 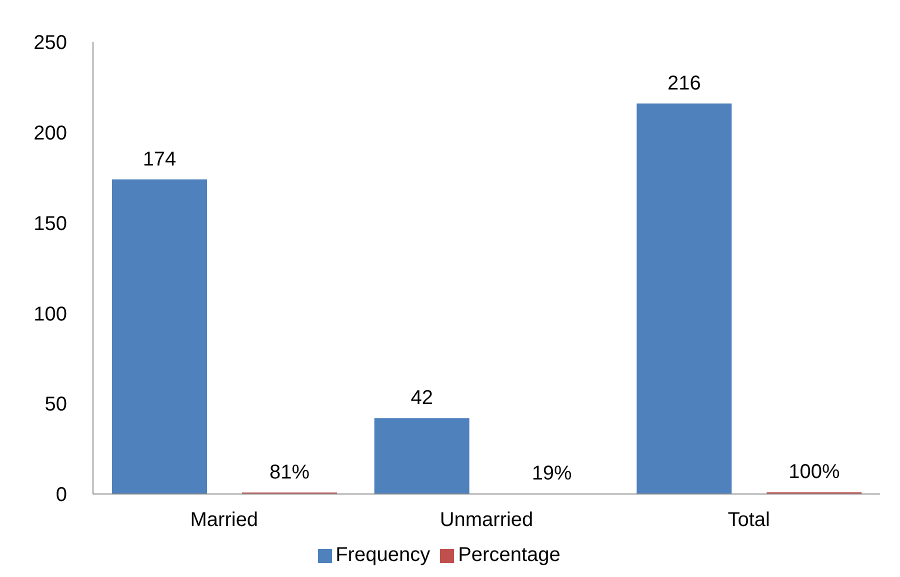 I want to click on data-label: 100%, so click(x=814, y=472).